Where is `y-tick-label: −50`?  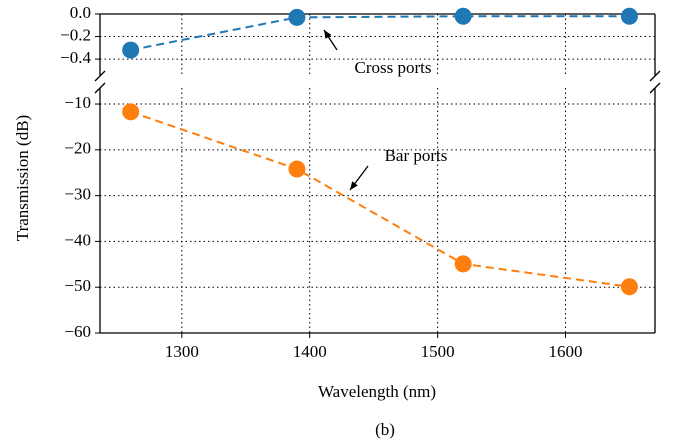
y-tick-label: −50 is located at coordinates (77, 285).